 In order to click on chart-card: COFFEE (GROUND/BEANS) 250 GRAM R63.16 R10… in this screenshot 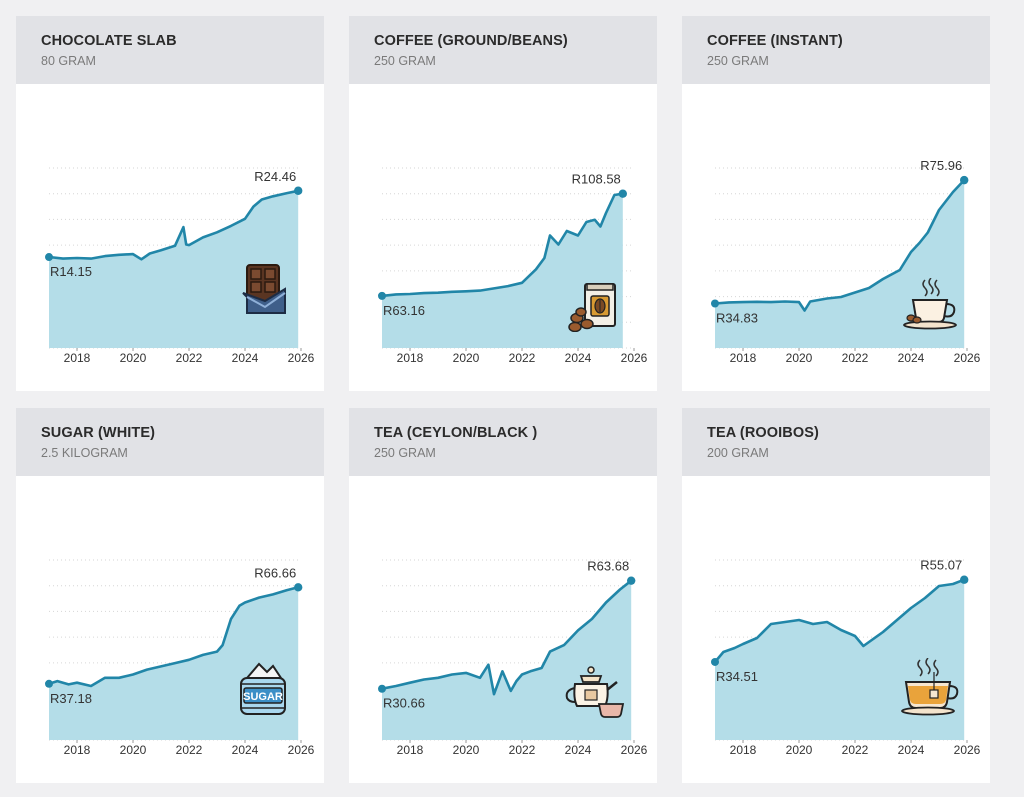, I will do `click(503, 203)`.